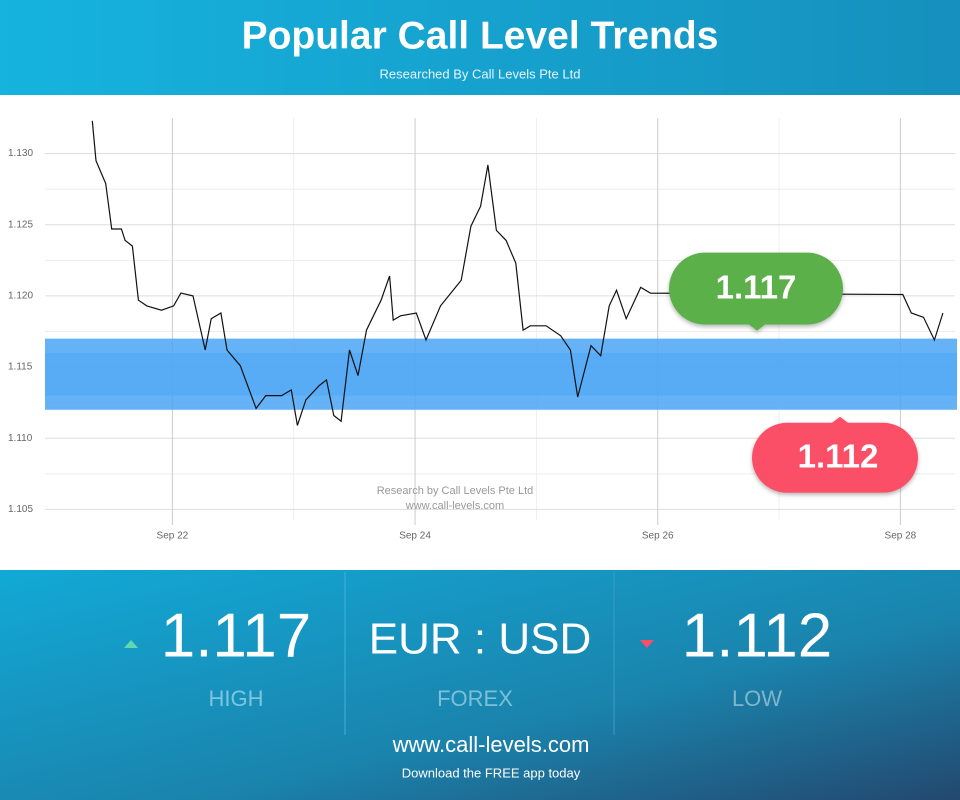 This screenshot has height=800, width=960. What do you see at coordinates (658, 536) in the screenshot?
I see `x-tick-label: Sep 26` at bounding box center [658, 536].